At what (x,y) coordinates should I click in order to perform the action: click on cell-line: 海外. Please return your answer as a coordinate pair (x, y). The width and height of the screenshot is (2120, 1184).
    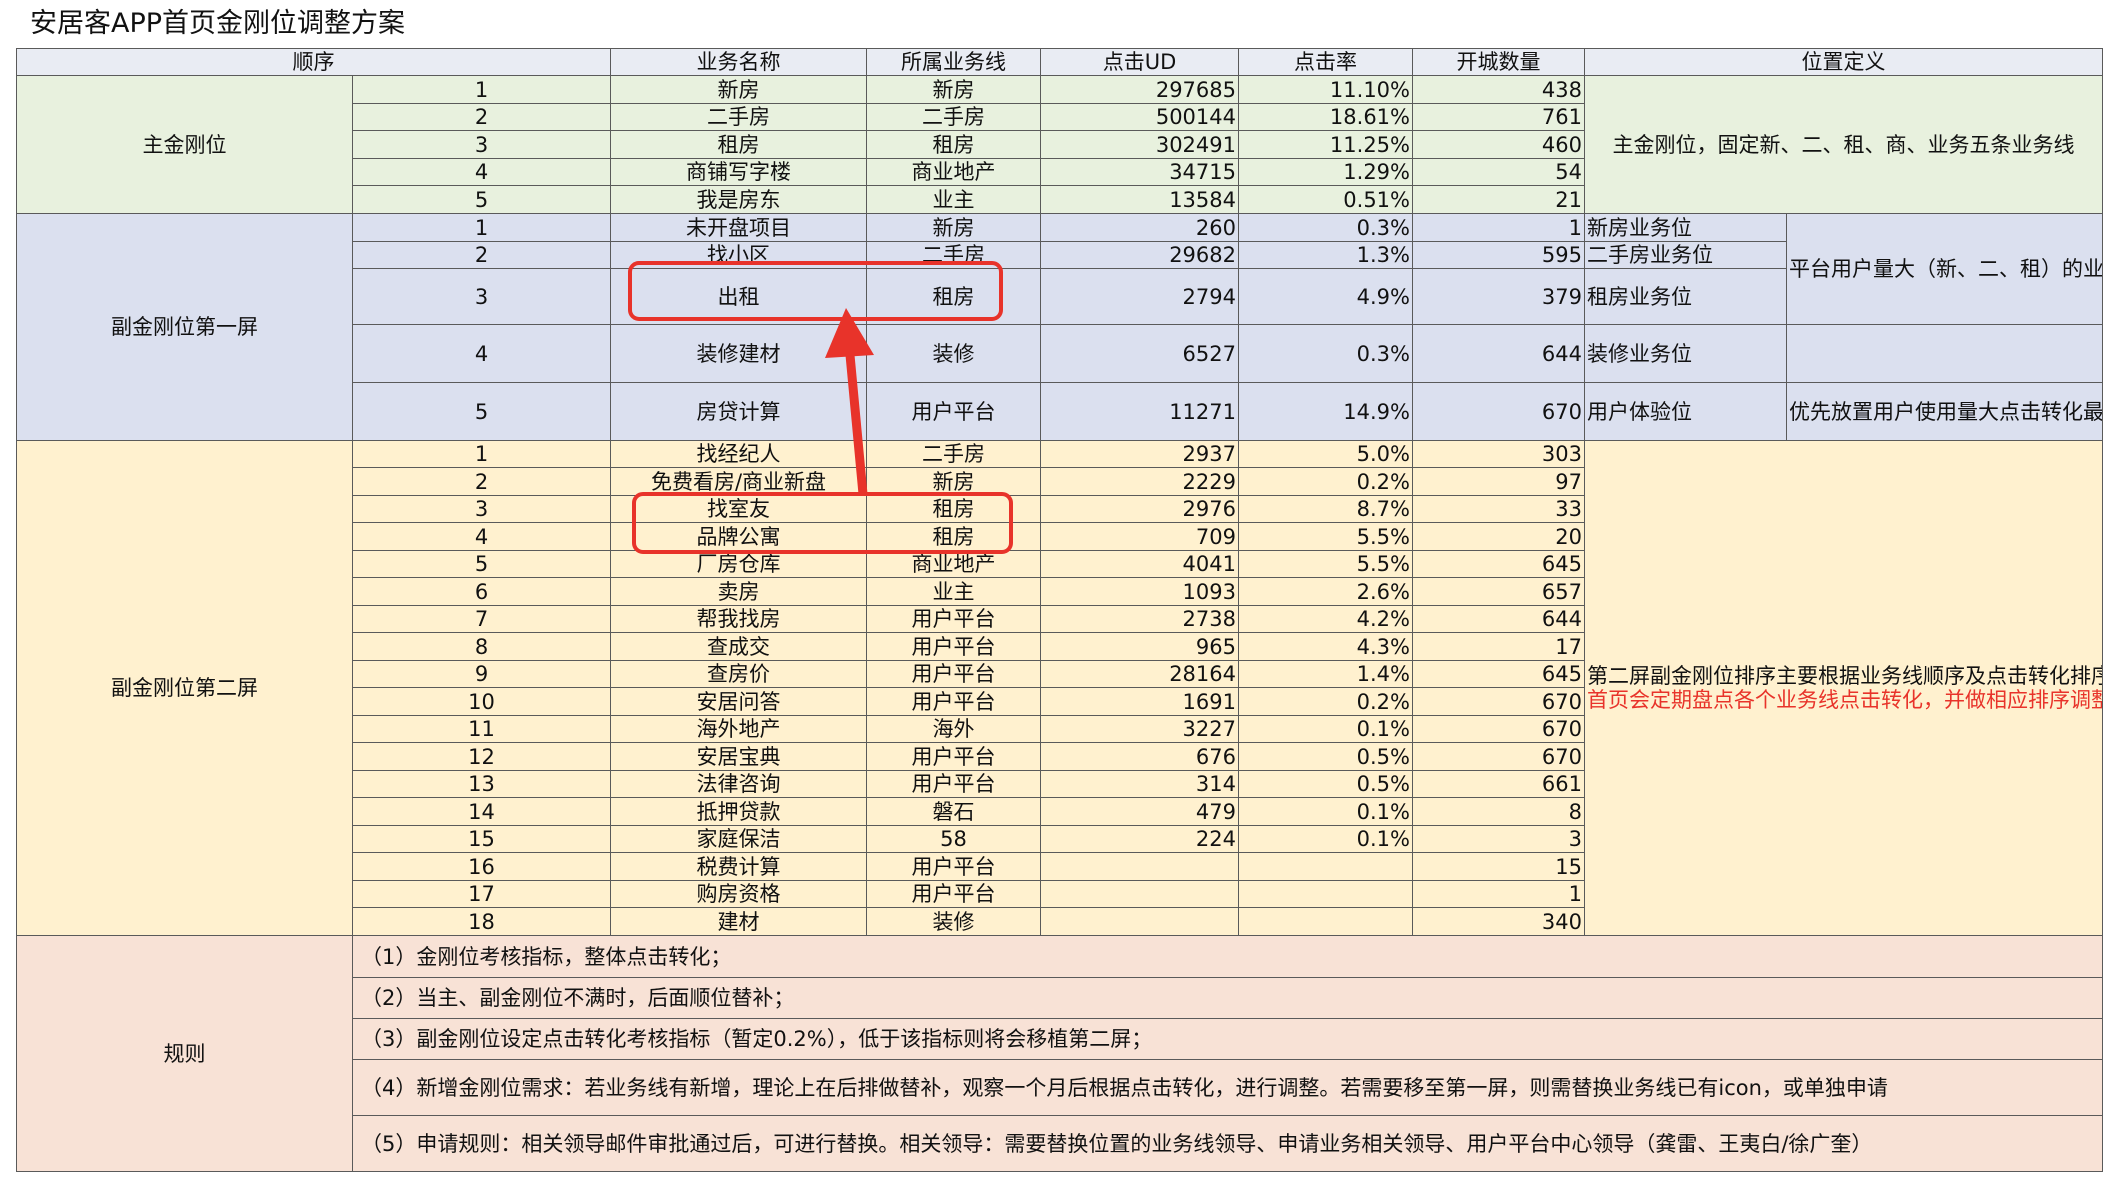
    Looking at the image, I should click on (953, 729).